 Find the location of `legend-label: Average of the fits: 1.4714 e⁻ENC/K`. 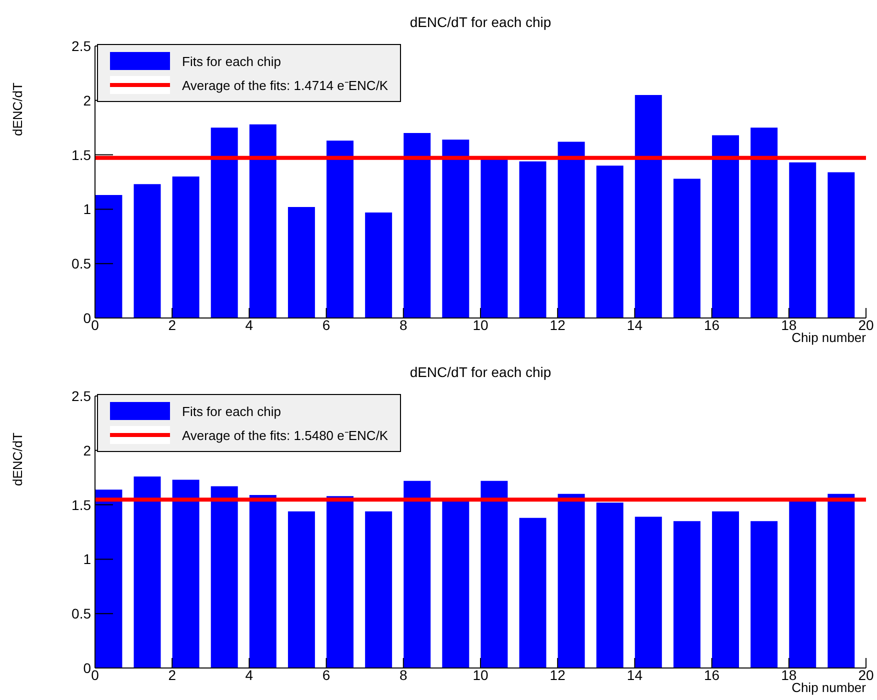

legend-label: Average of the fits: 1.4714 e⁻ENC/K is located at coordinates (285, 85).